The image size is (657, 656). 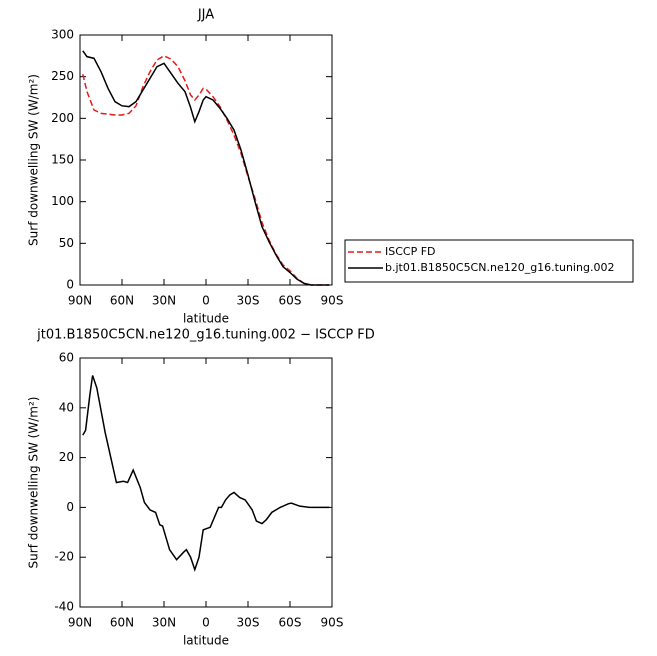 I want to click on y-tick-label: -20, so click(x=64, y=557).